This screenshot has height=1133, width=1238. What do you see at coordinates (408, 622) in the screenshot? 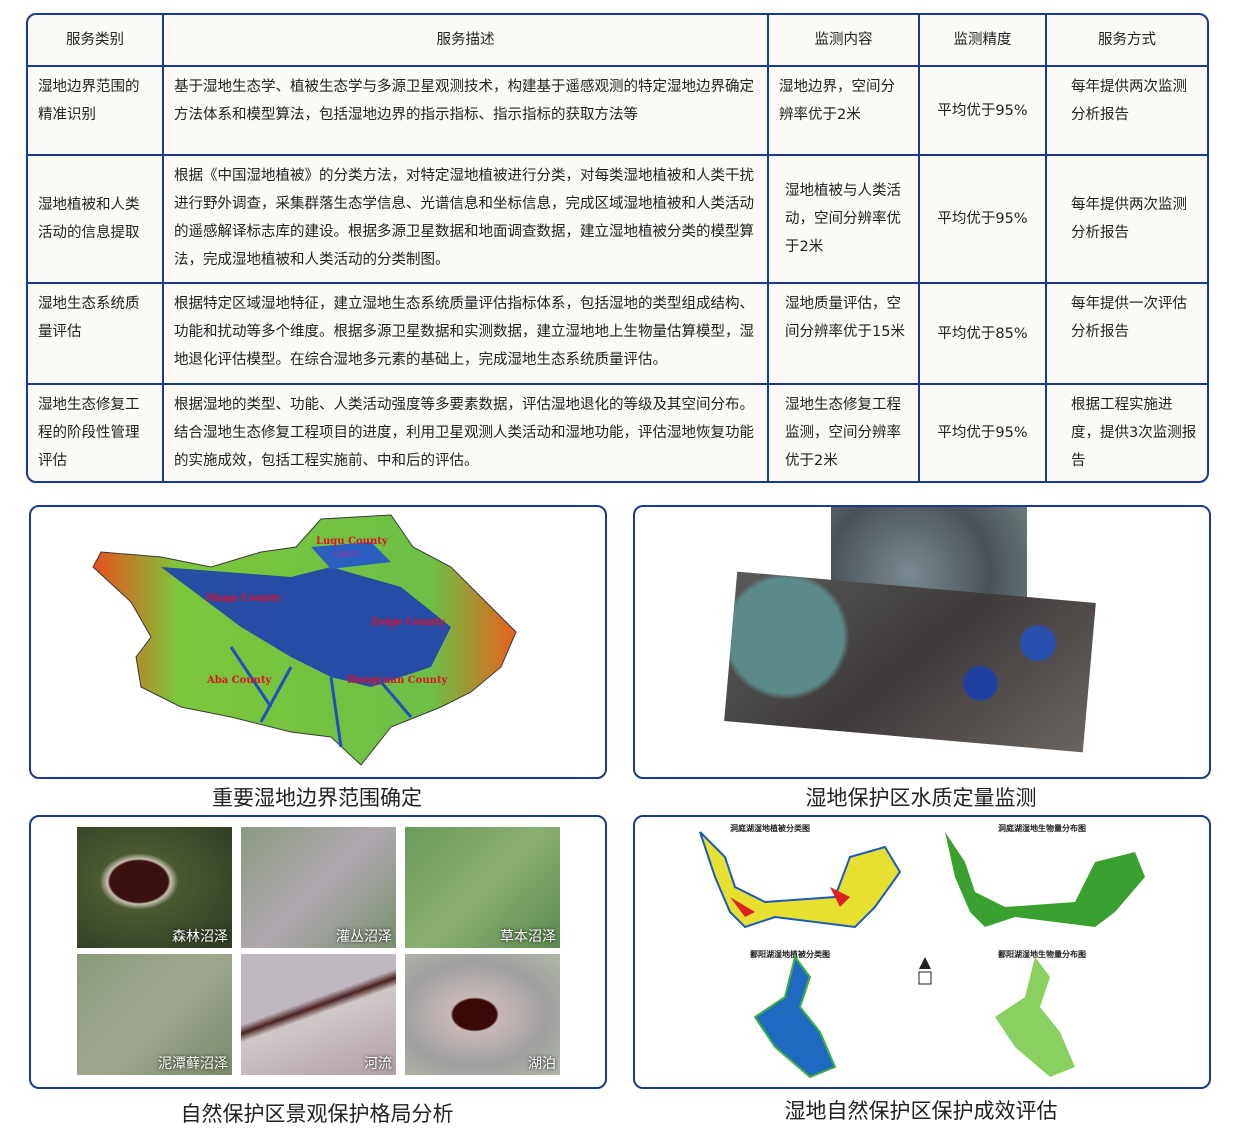
I see `map-label: Zoige County` at bounding box center [408, 622].